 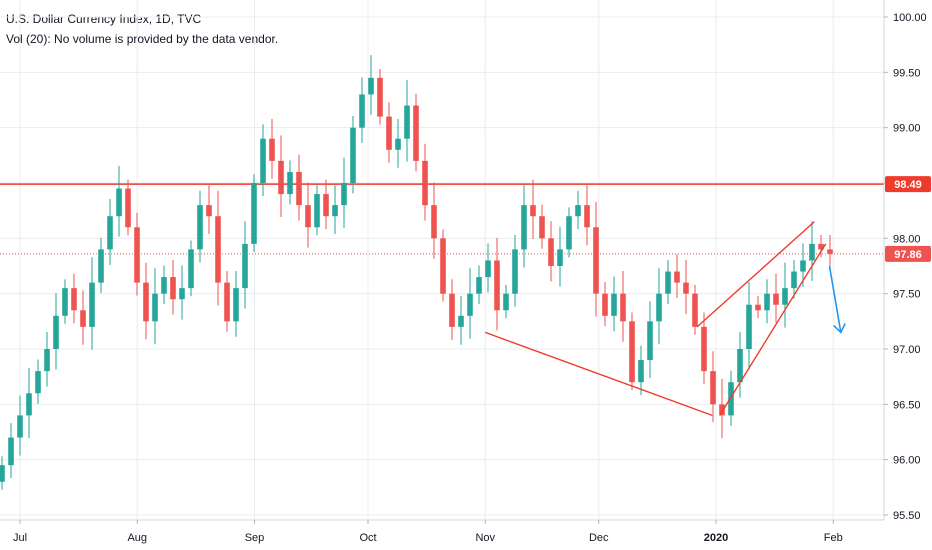 I want to click on x-tick-label: Sep, so click(x=255, y=538).